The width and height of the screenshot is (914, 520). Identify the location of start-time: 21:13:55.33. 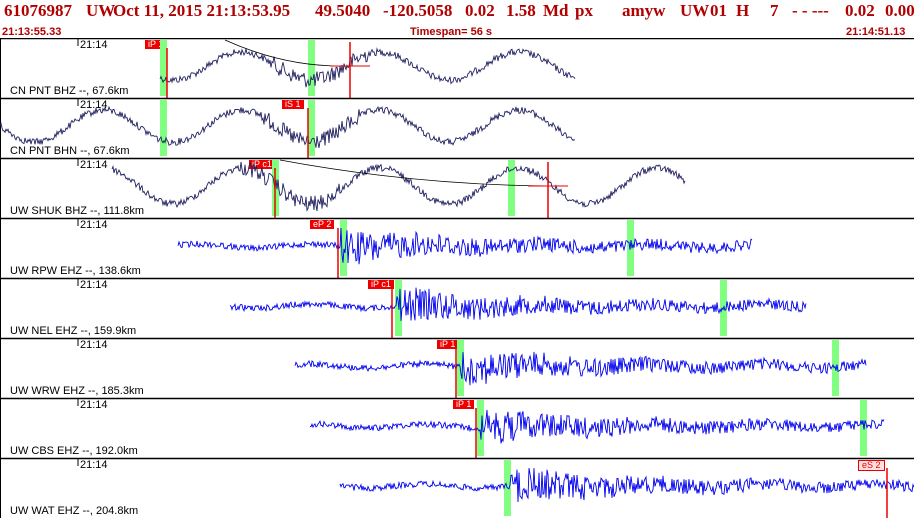
(32, 32).